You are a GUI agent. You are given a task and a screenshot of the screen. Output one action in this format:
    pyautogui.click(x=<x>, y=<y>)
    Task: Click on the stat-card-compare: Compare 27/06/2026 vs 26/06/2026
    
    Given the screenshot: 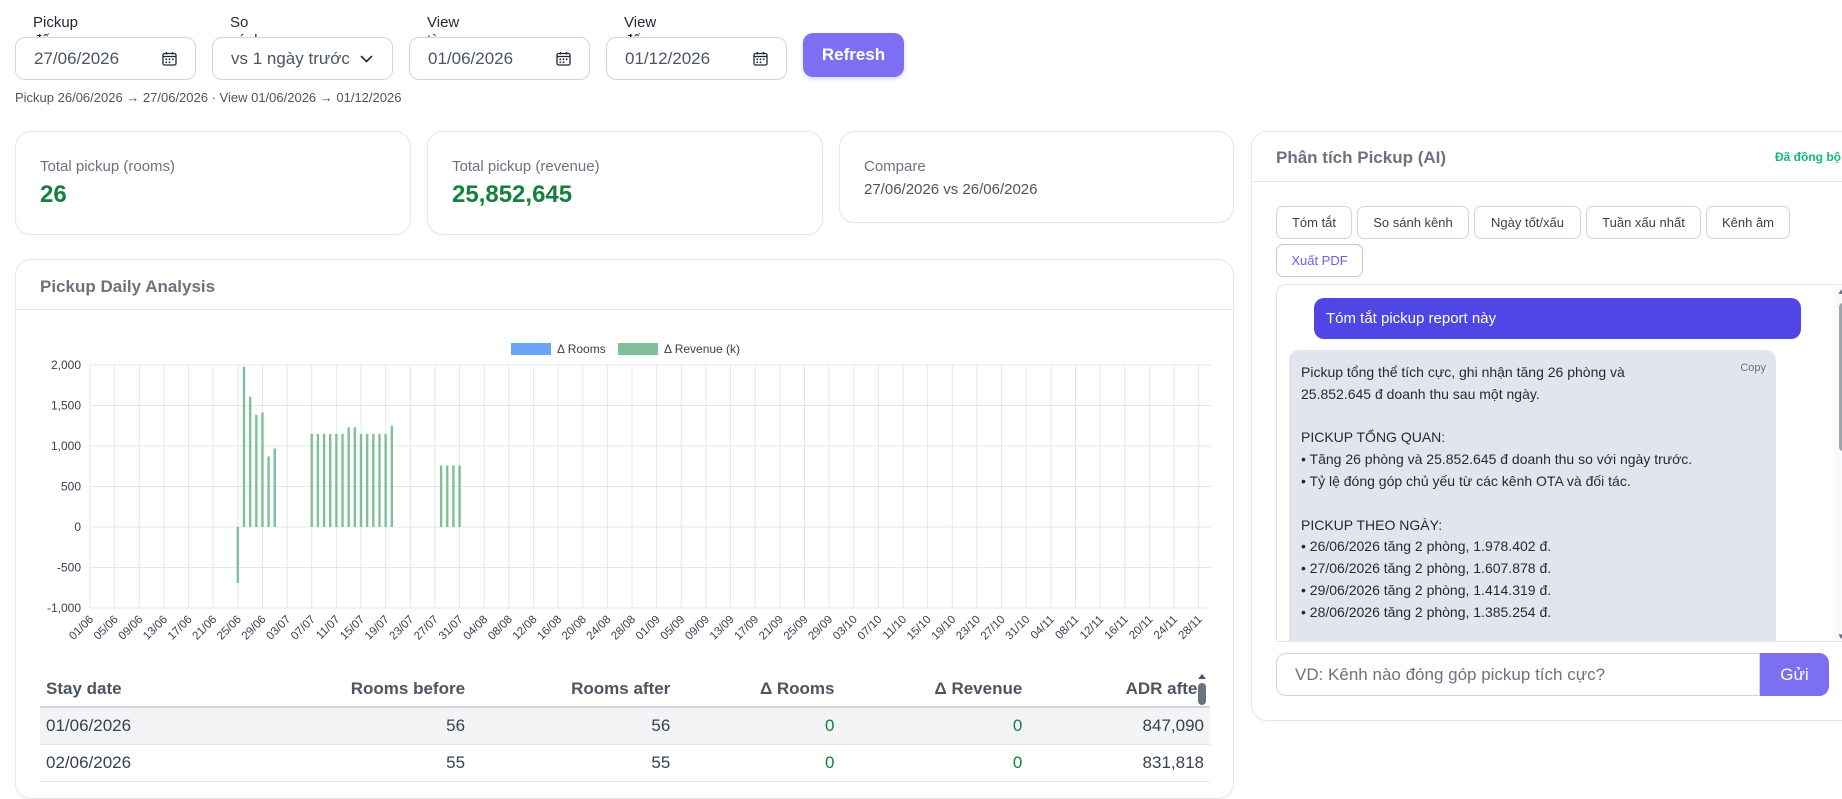 What is the action you would take?
    pyautogui.click(x=1036, y=177)
    